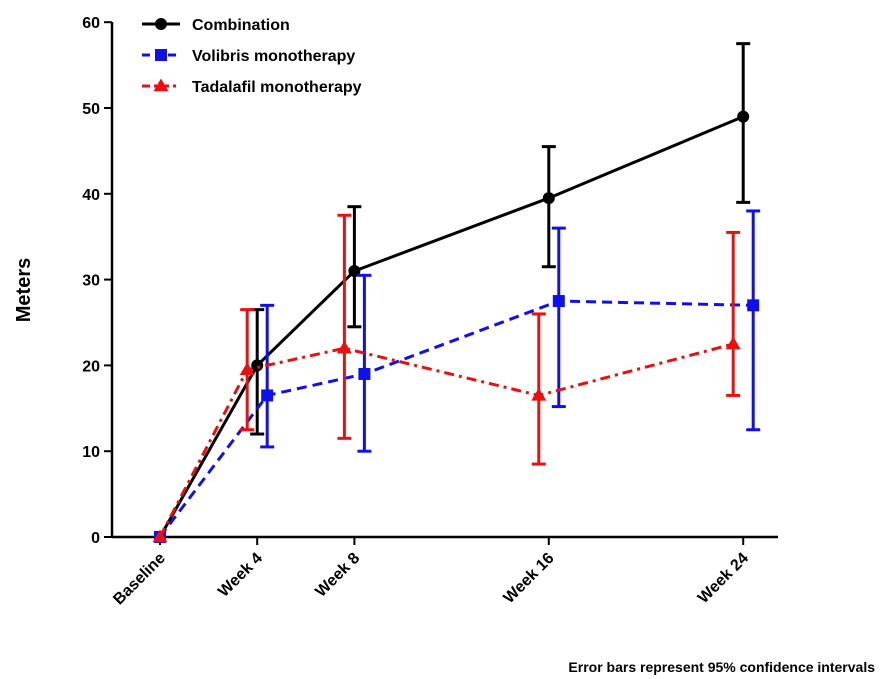 This screenshot has height=679, width=881. What do you see at coordinates (24, 290) in the screenshot?
I see `y-axis-title: Meters` at bounding box center [24, 290].